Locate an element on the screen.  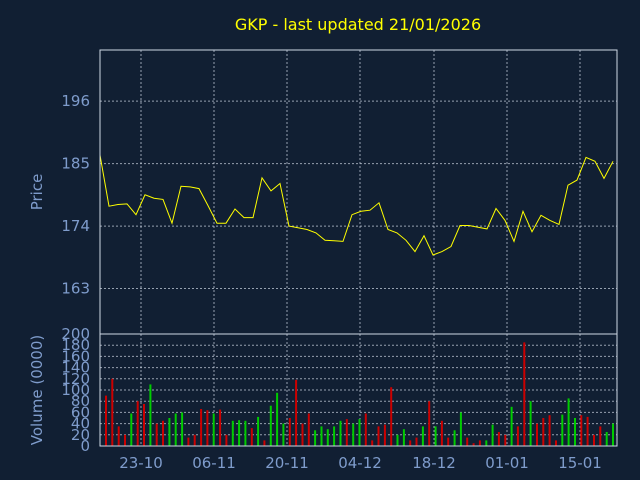
date-tick: 01-01 is located at coordinates (507, 463).